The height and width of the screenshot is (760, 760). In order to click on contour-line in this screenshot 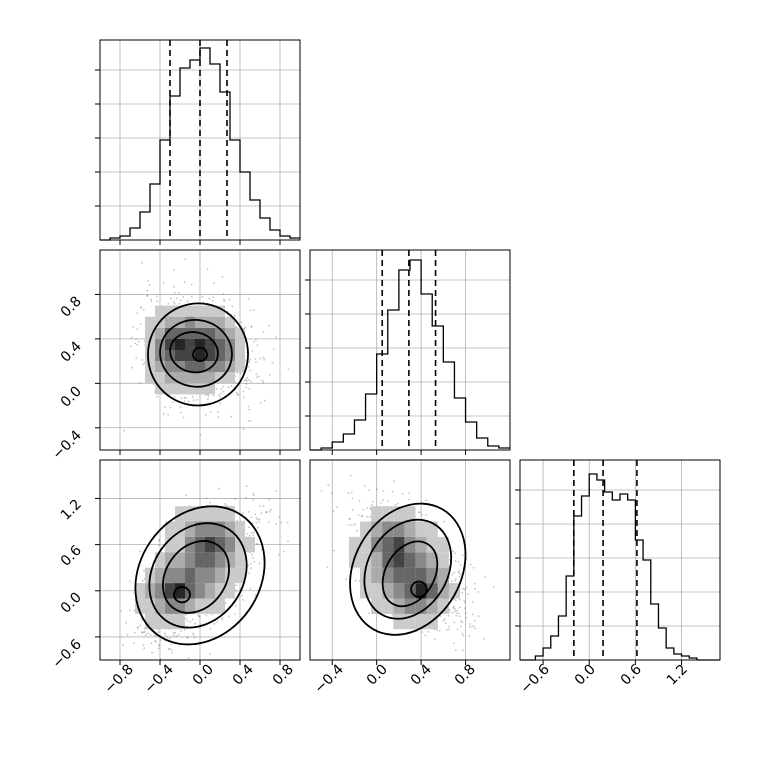, I will do `click(408, 569)`.